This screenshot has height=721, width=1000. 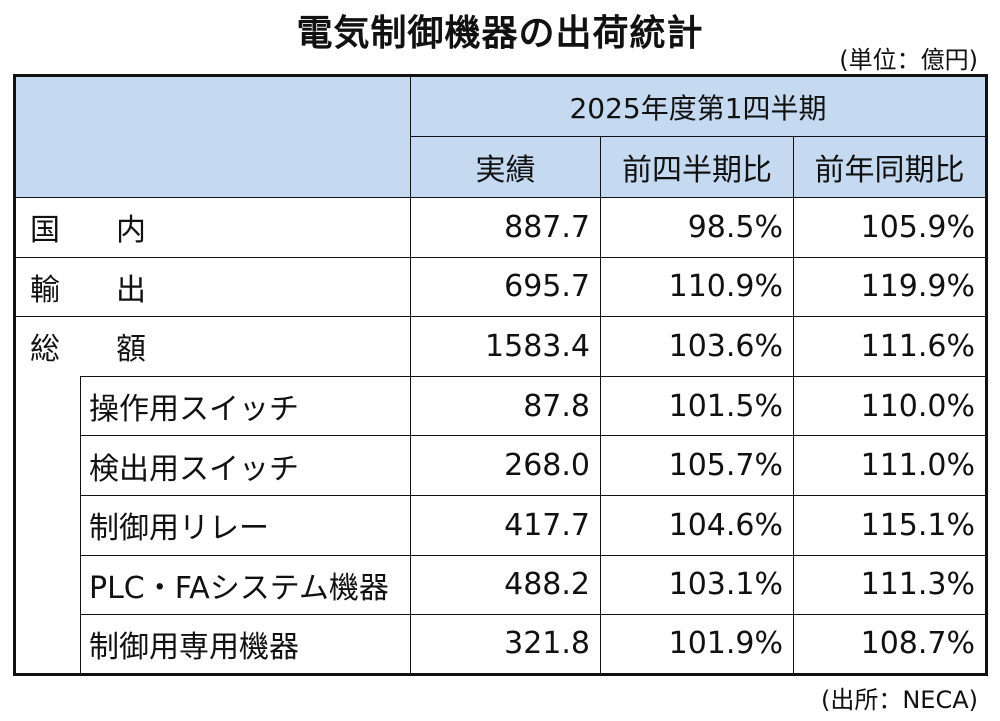 I want to click on period-header: 2025年度第1四半期, so click(x=698, y=106).